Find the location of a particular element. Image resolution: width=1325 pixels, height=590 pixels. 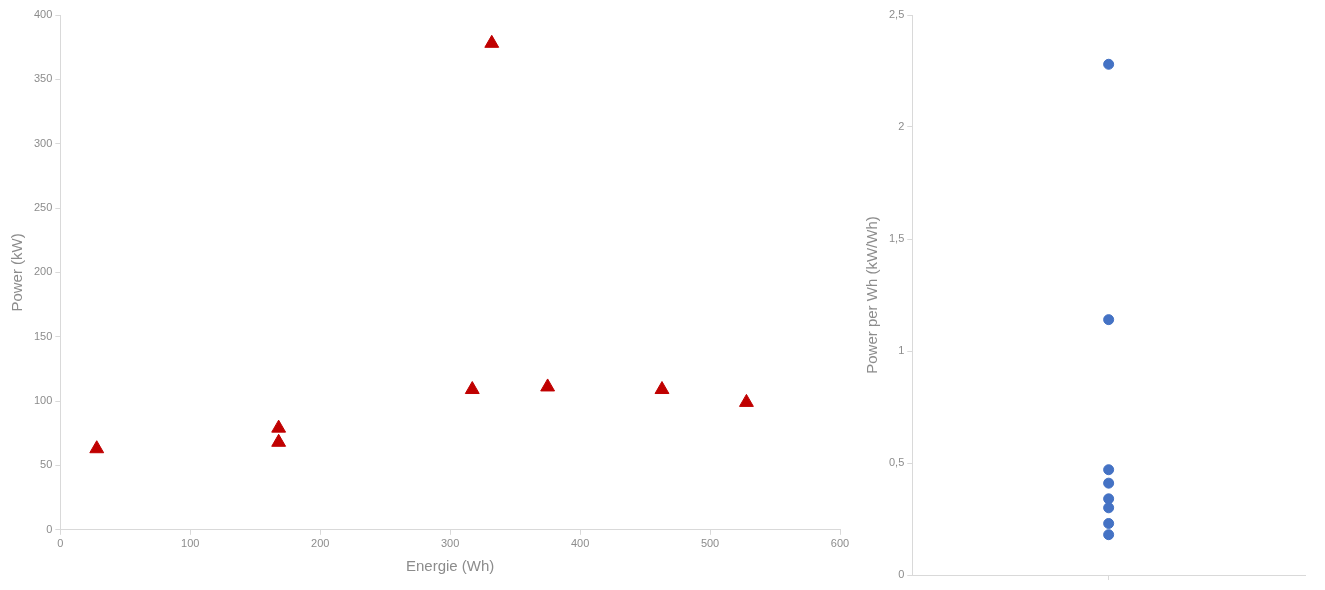

y-tick-label: 300 is located at coordinates (43, 142).